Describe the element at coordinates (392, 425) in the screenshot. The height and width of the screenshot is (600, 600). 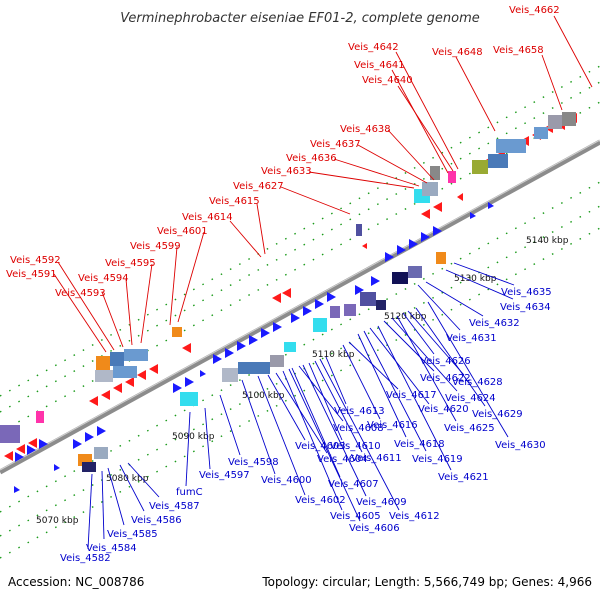
I see `gene-label: Veis_4616` at that location.